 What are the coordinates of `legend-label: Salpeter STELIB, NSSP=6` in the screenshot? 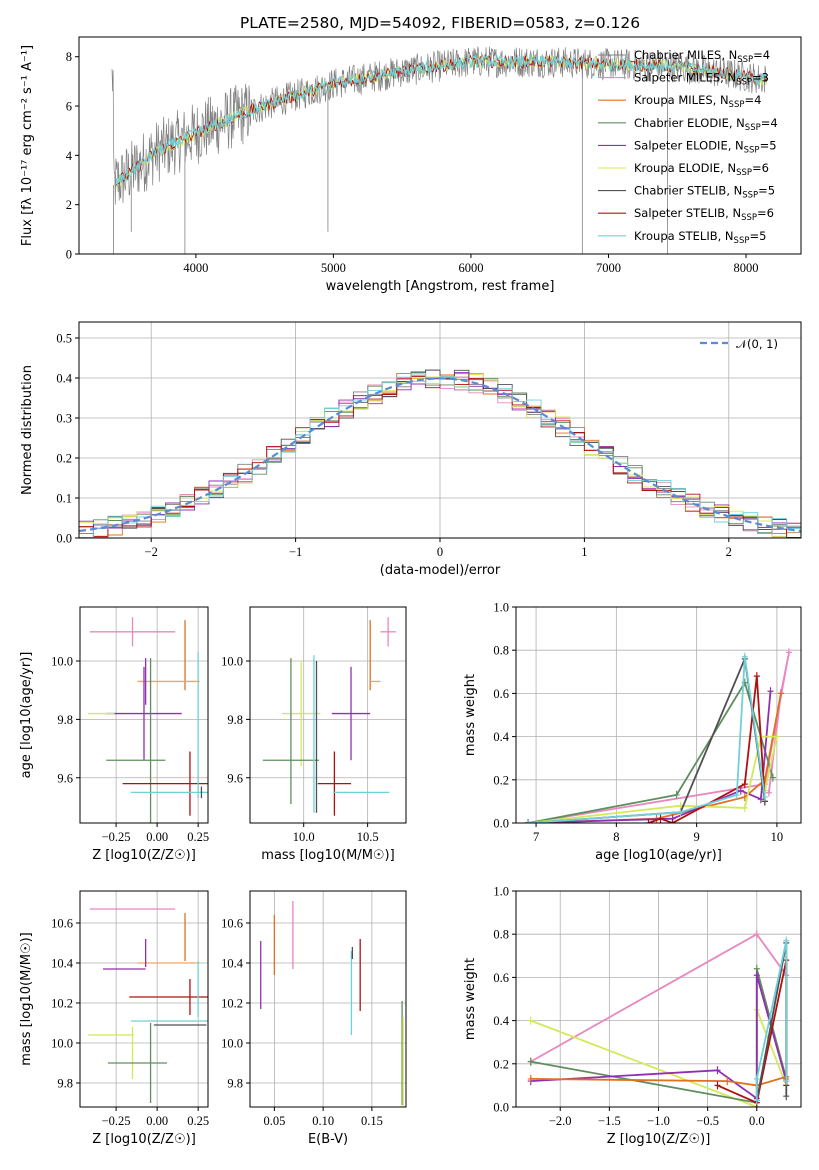 It's located at (704, 214).